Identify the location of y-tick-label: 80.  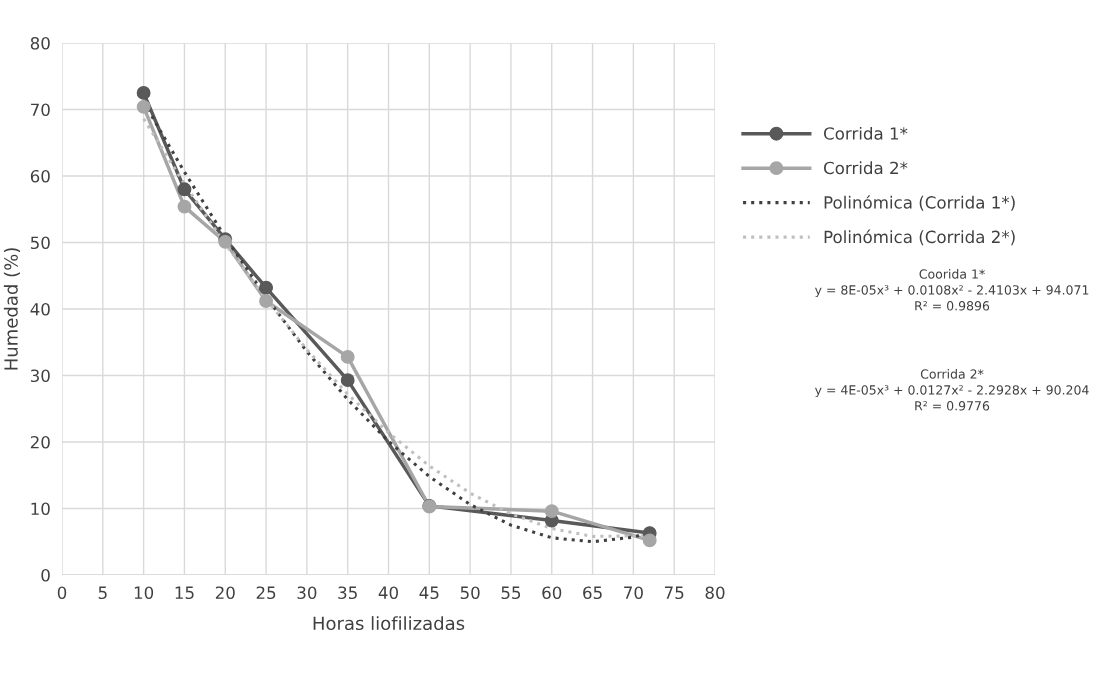
(40, 43).